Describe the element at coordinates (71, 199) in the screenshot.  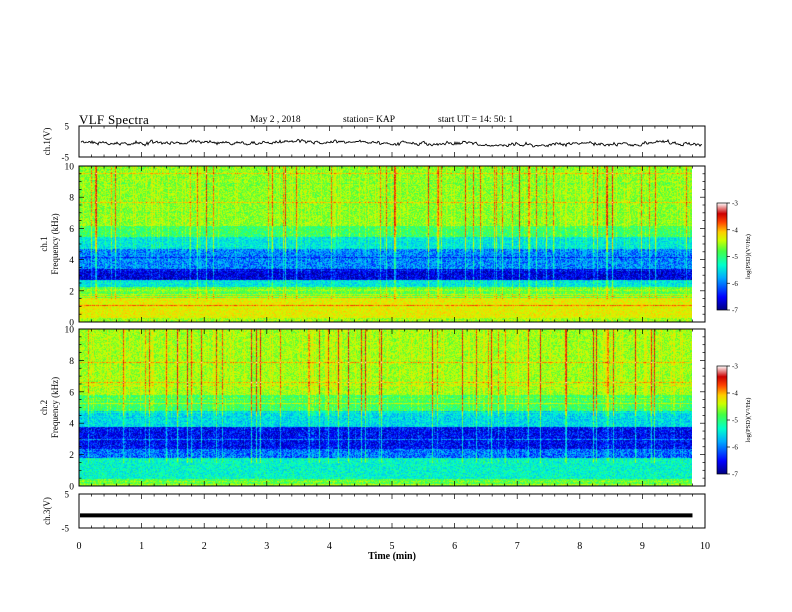
I see `ch1-spectrogram-y-tick-label: 8` at that location.